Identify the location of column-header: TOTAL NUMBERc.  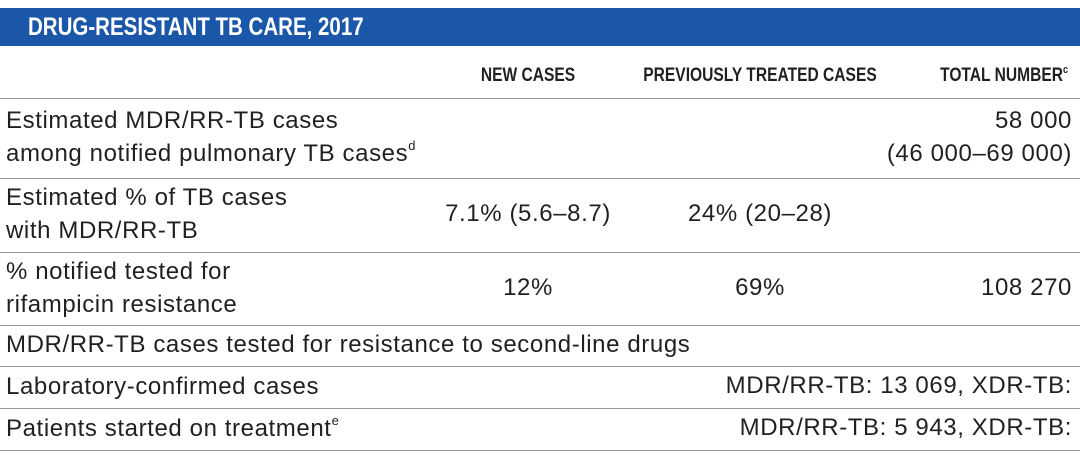
(1004, 76).